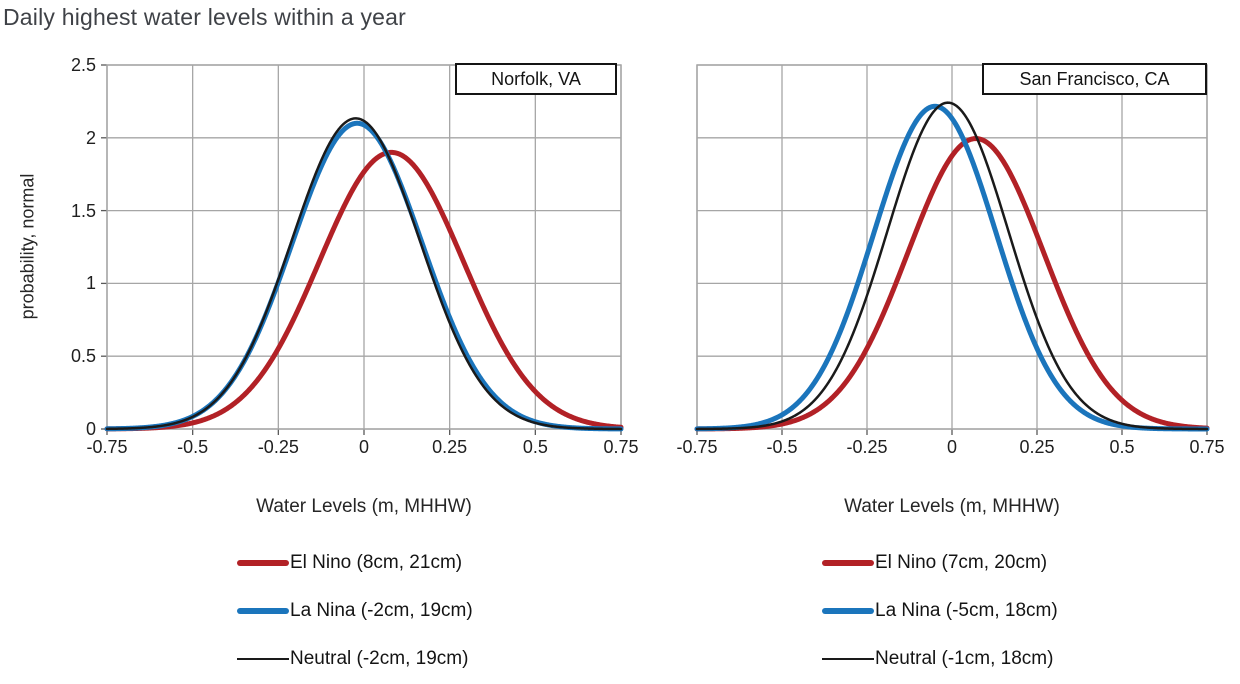 This screenshot has height=684, width=1240. What do you see at coordinates (205, 17) in the screenshot?
I see `figure-title: Daily highest water levels within a year` at bounding box center [205, 17].